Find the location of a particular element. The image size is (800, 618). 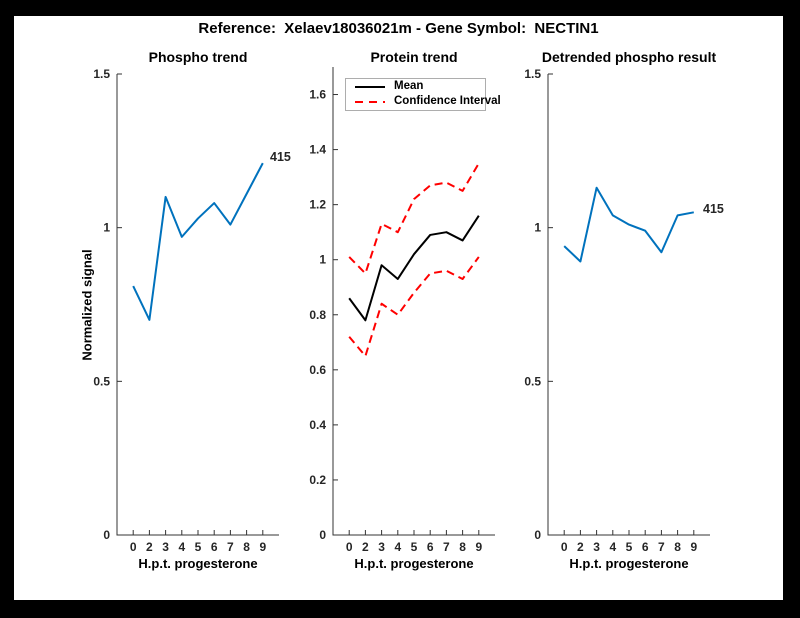

annotation-415-subplot3: 415 is located at coordinates (713, 209).